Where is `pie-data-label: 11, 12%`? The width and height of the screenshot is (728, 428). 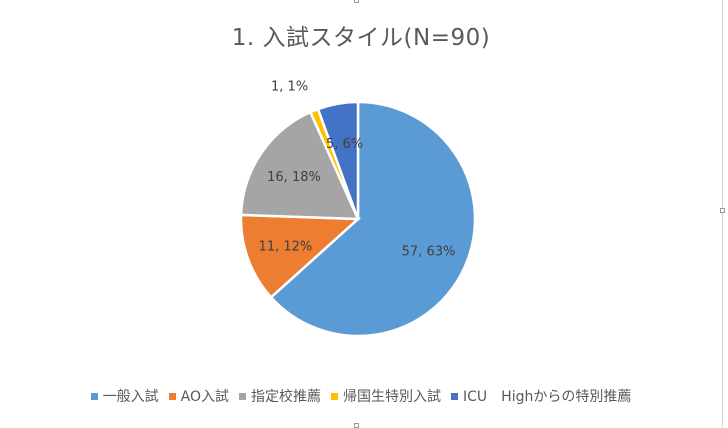
pie-data-label: 11, 12% is located at coordinates (286, 246).